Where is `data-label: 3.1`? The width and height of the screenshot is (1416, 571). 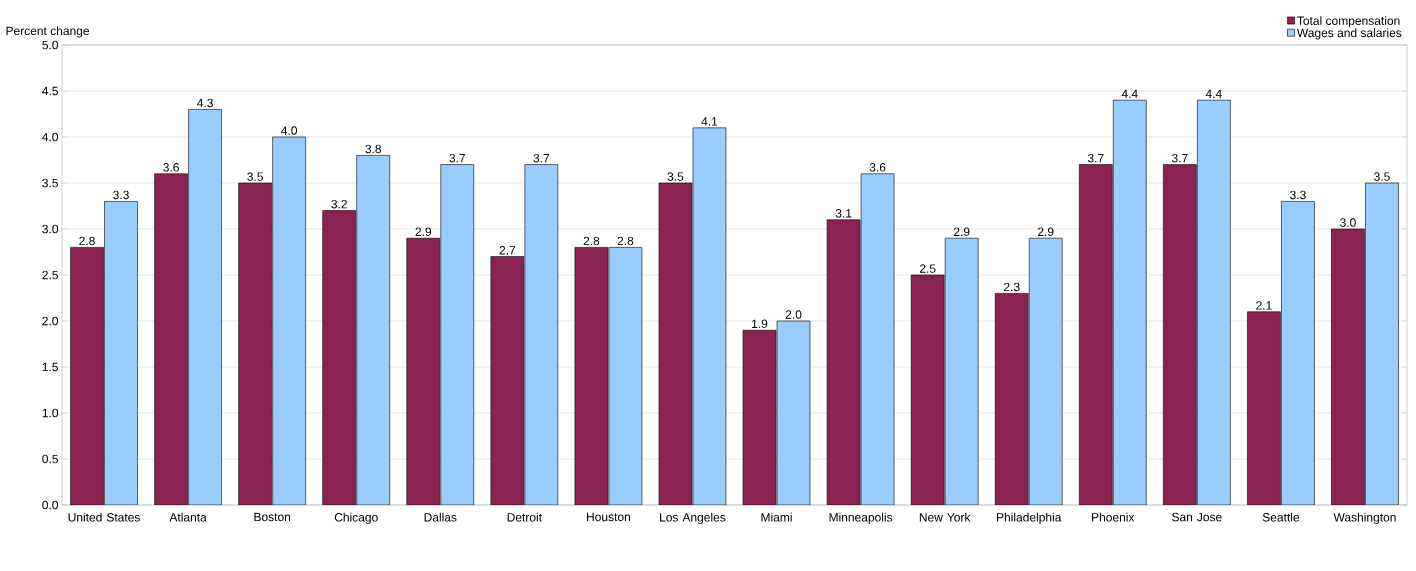
data-label: 3.1 is located at coordinates (843, 213).